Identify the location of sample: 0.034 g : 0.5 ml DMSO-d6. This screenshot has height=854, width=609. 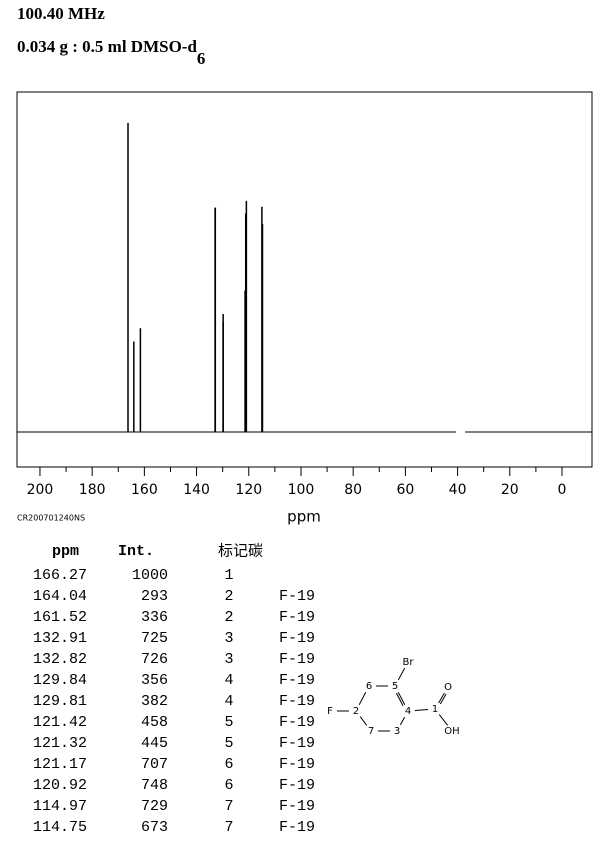
(111, 52).